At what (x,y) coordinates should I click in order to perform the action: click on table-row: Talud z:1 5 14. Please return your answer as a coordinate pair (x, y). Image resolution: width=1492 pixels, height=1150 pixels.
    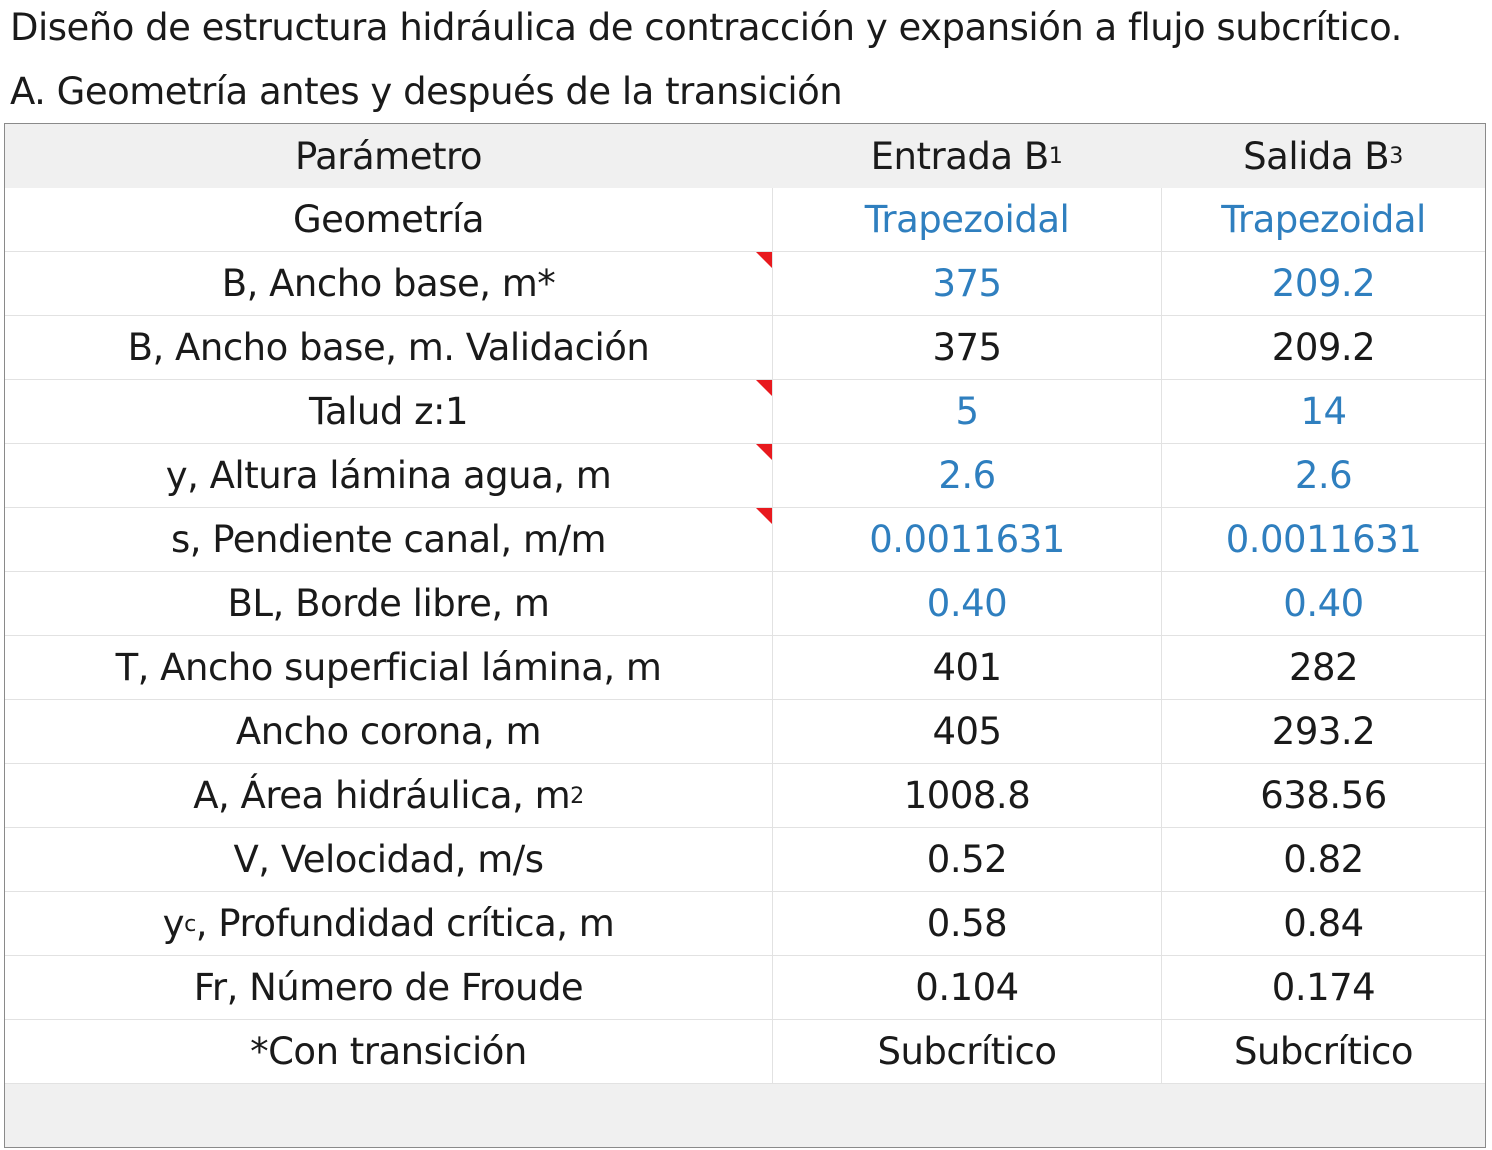
    Looking at the image, I should click on (745, 412).